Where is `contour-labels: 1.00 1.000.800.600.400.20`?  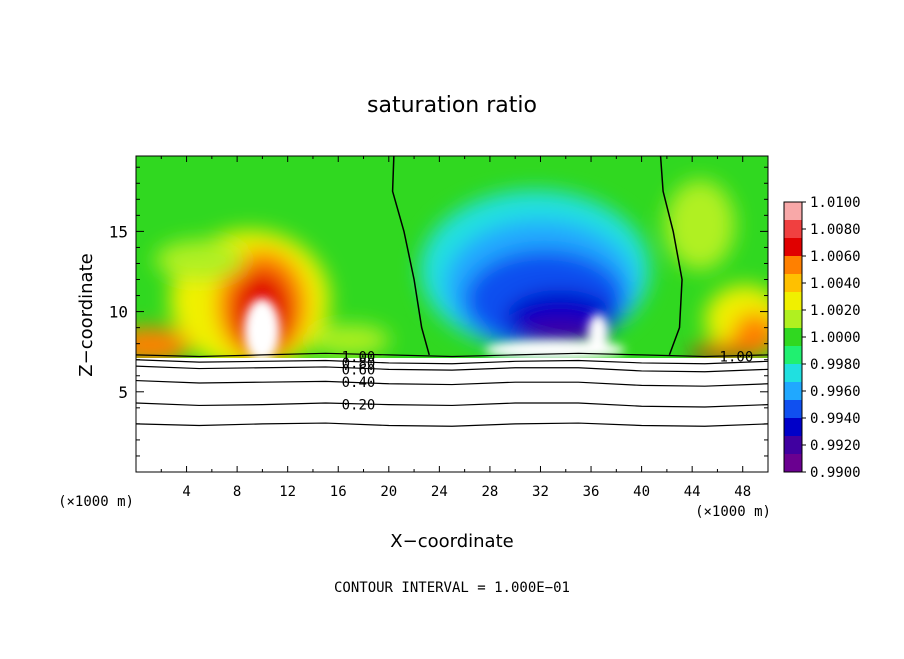
contour-labels: 1.00 1.000.800.600.400.20 is located at coordinates (548, 382).